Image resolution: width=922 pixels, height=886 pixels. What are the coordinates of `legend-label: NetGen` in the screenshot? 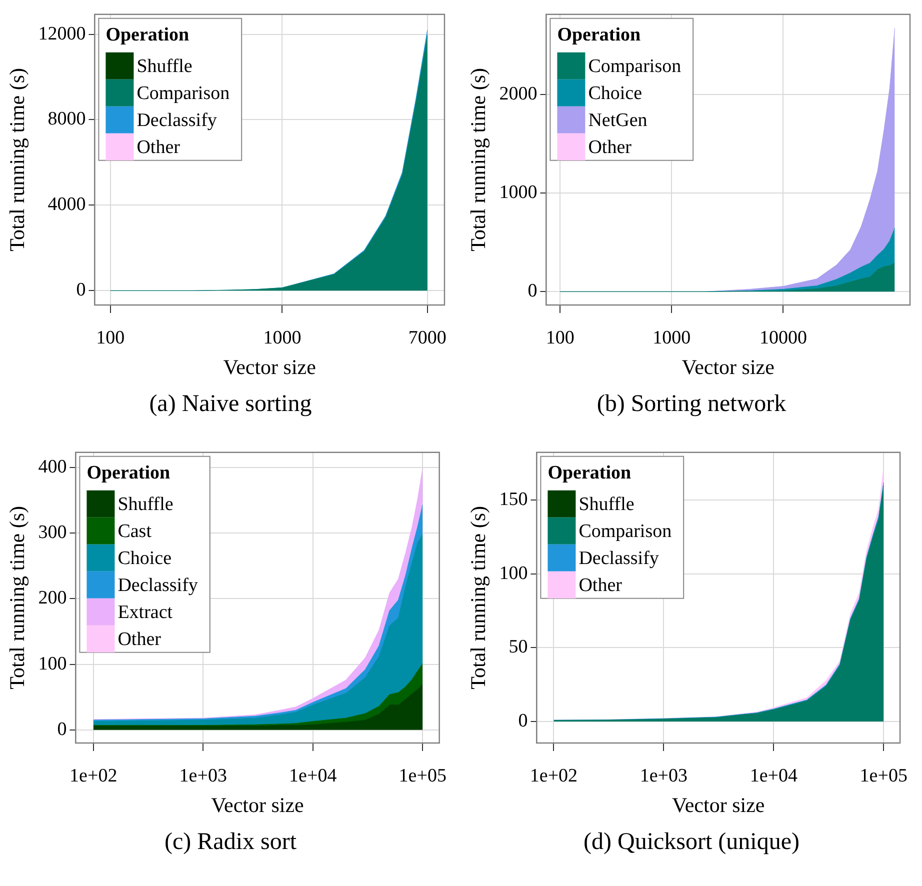 It's located at (618, 120).